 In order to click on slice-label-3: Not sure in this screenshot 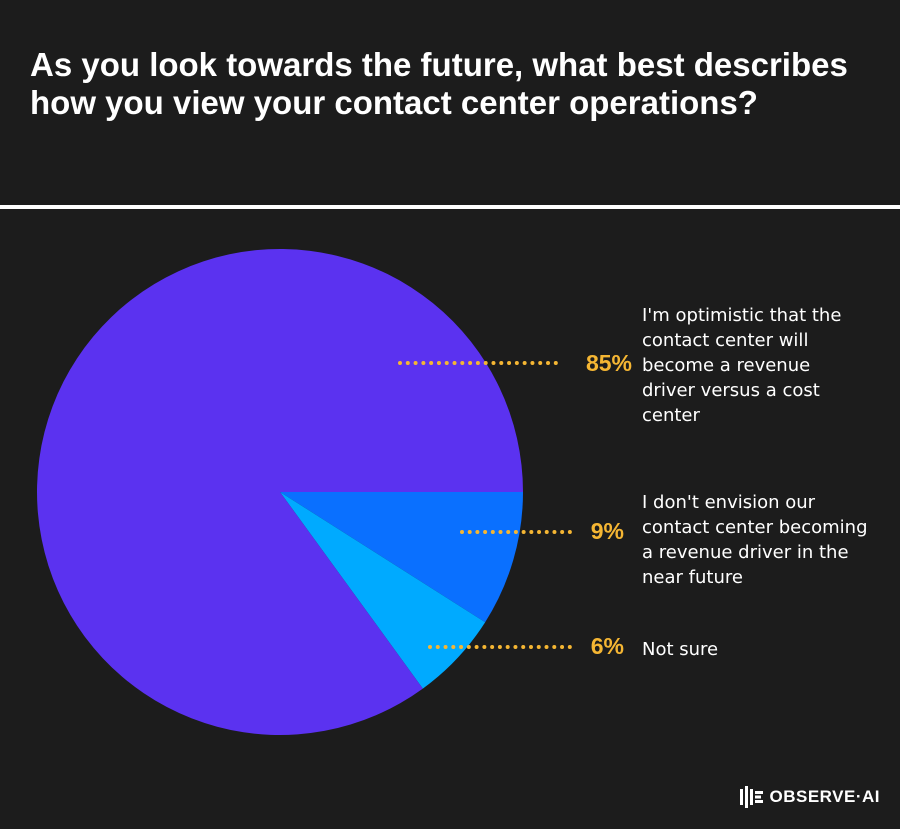, I will do `click(680, 649)`.